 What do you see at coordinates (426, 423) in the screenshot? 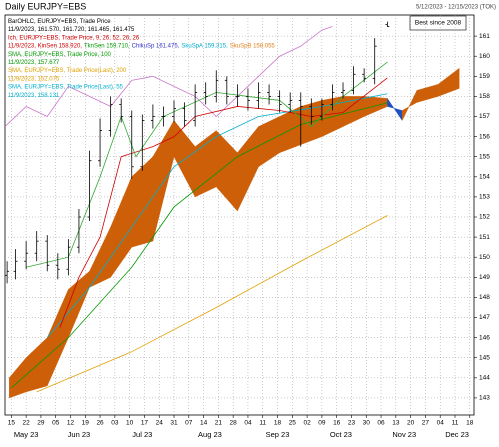
I see `x-tick-label: 27` at bounding box center [426, 423].